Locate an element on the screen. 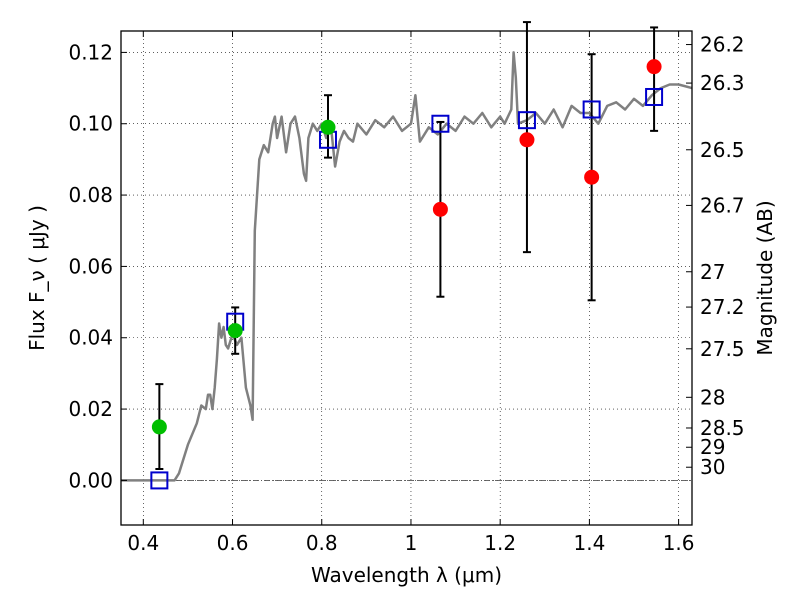 This screenshot has height=600, width=800. y-tick-label: 0.12 is located at coordinates (90, 52).